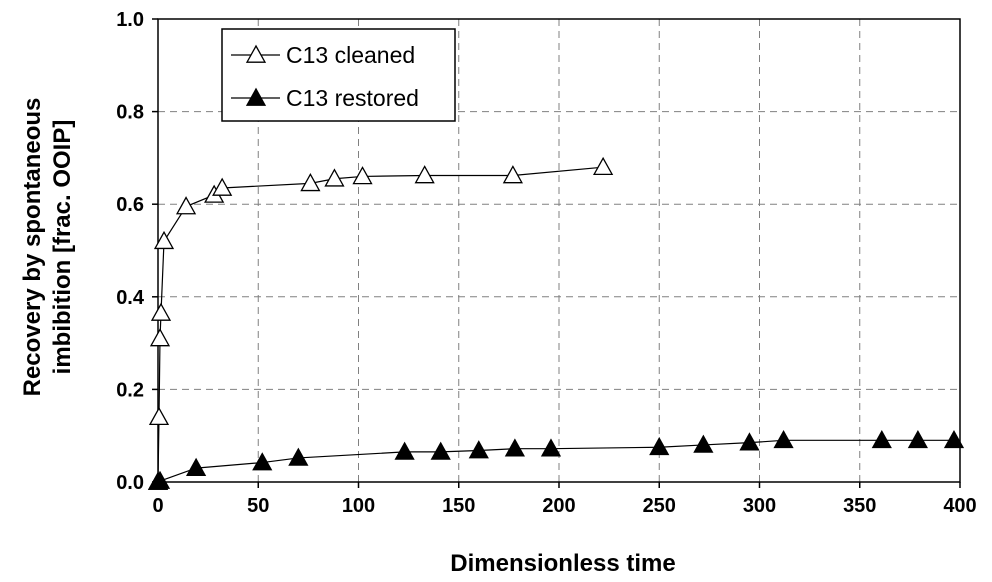  Describe the element at coordinates (130, 390) in the screenshot. I see `y-tick-label: 0.2` at that location.